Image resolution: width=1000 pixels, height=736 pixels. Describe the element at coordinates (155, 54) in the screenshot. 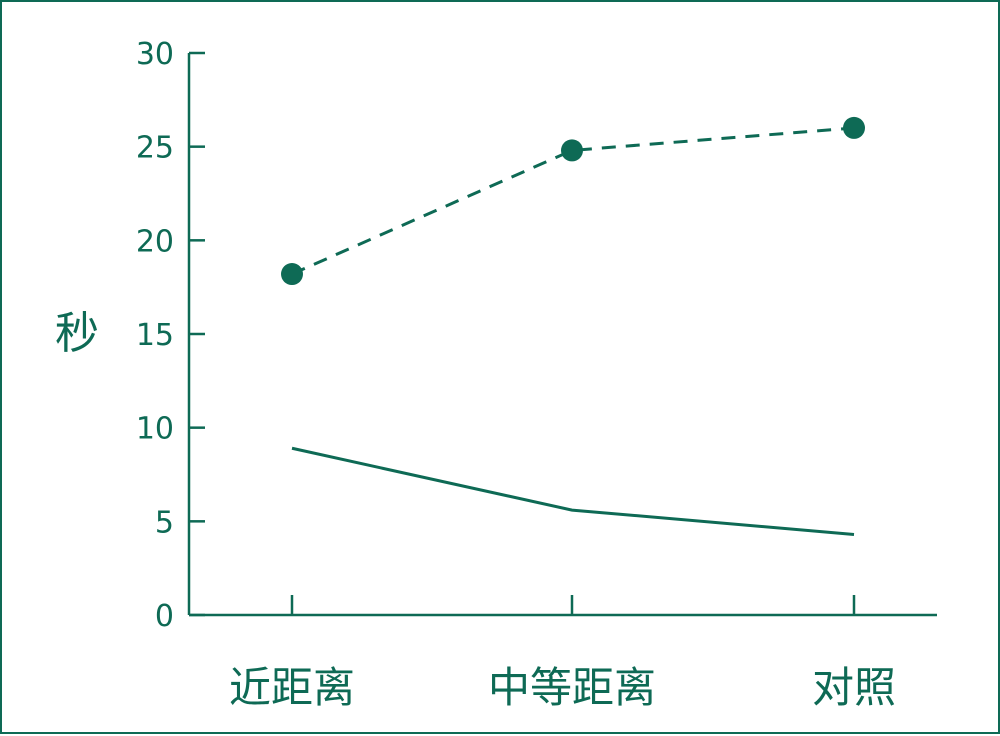

I see `y-tick-label-6: 30` at that location.